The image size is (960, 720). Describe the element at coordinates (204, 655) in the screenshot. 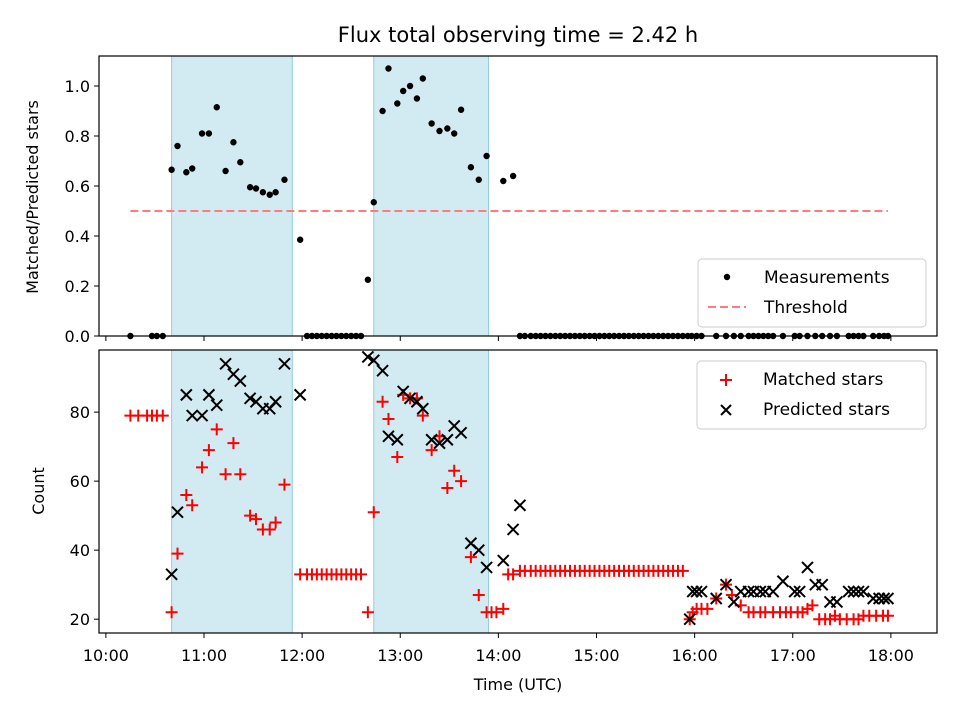

I see `x-tick-label: 11:00` at that location.